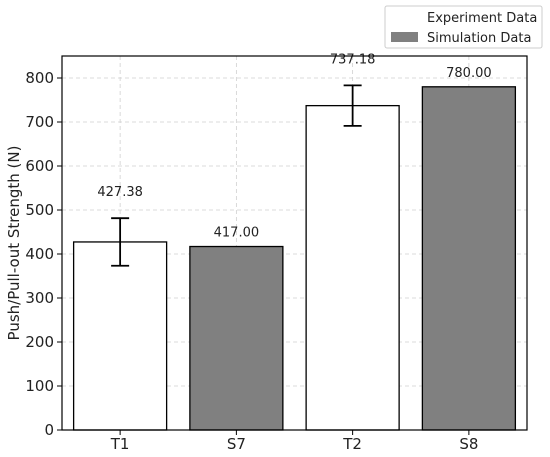 The height and width of the screenshot is (457, 550). I want to click on y-axis-ticks: 0 100 200 300 400 500 600 700 800, so click(43, 254).